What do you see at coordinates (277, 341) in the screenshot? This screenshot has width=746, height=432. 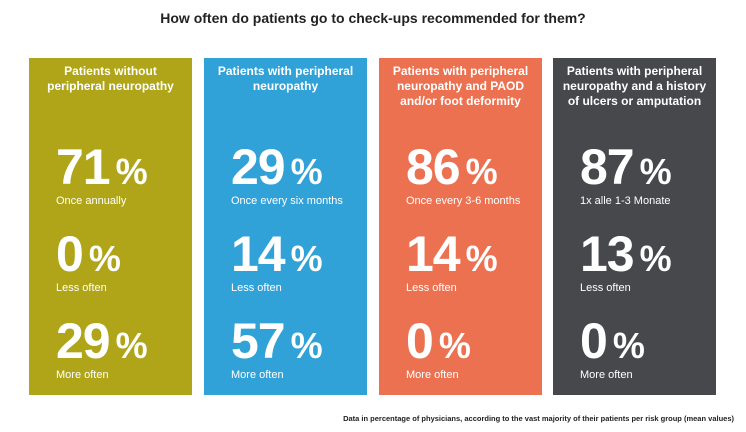 I see `stat-value: 57%` at bounding box center [277, 341].